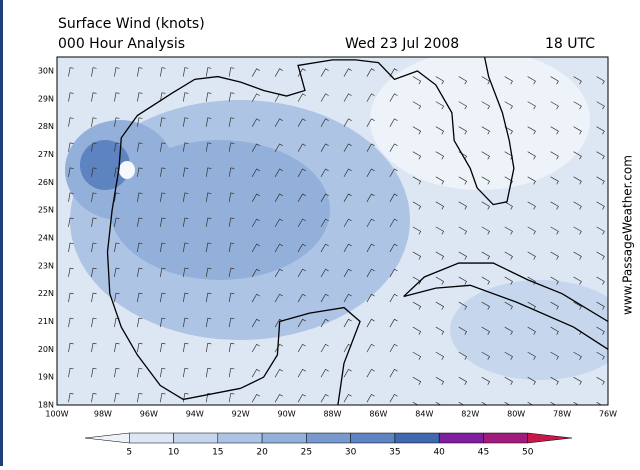  I want to click on lat-label: 30N, so click(46, 71).